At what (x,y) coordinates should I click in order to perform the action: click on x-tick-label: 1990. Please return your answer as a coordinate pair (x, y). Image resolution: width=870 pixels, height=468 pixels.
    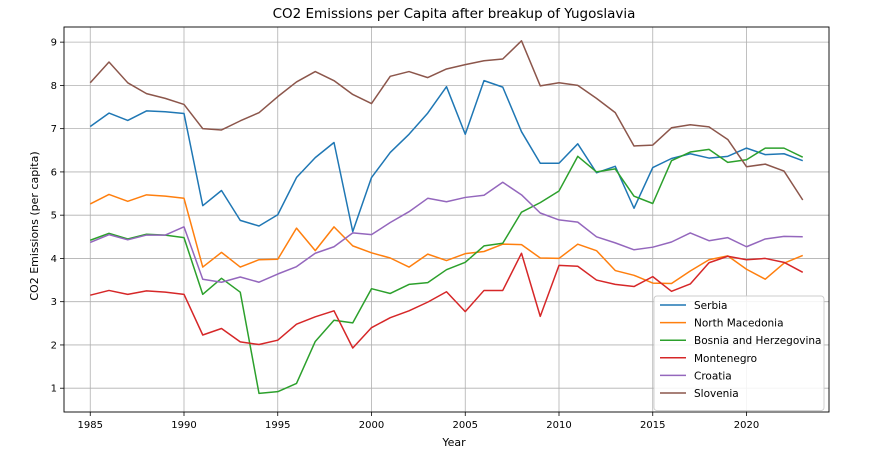
    Looking at the image, I should click on (183, 425).